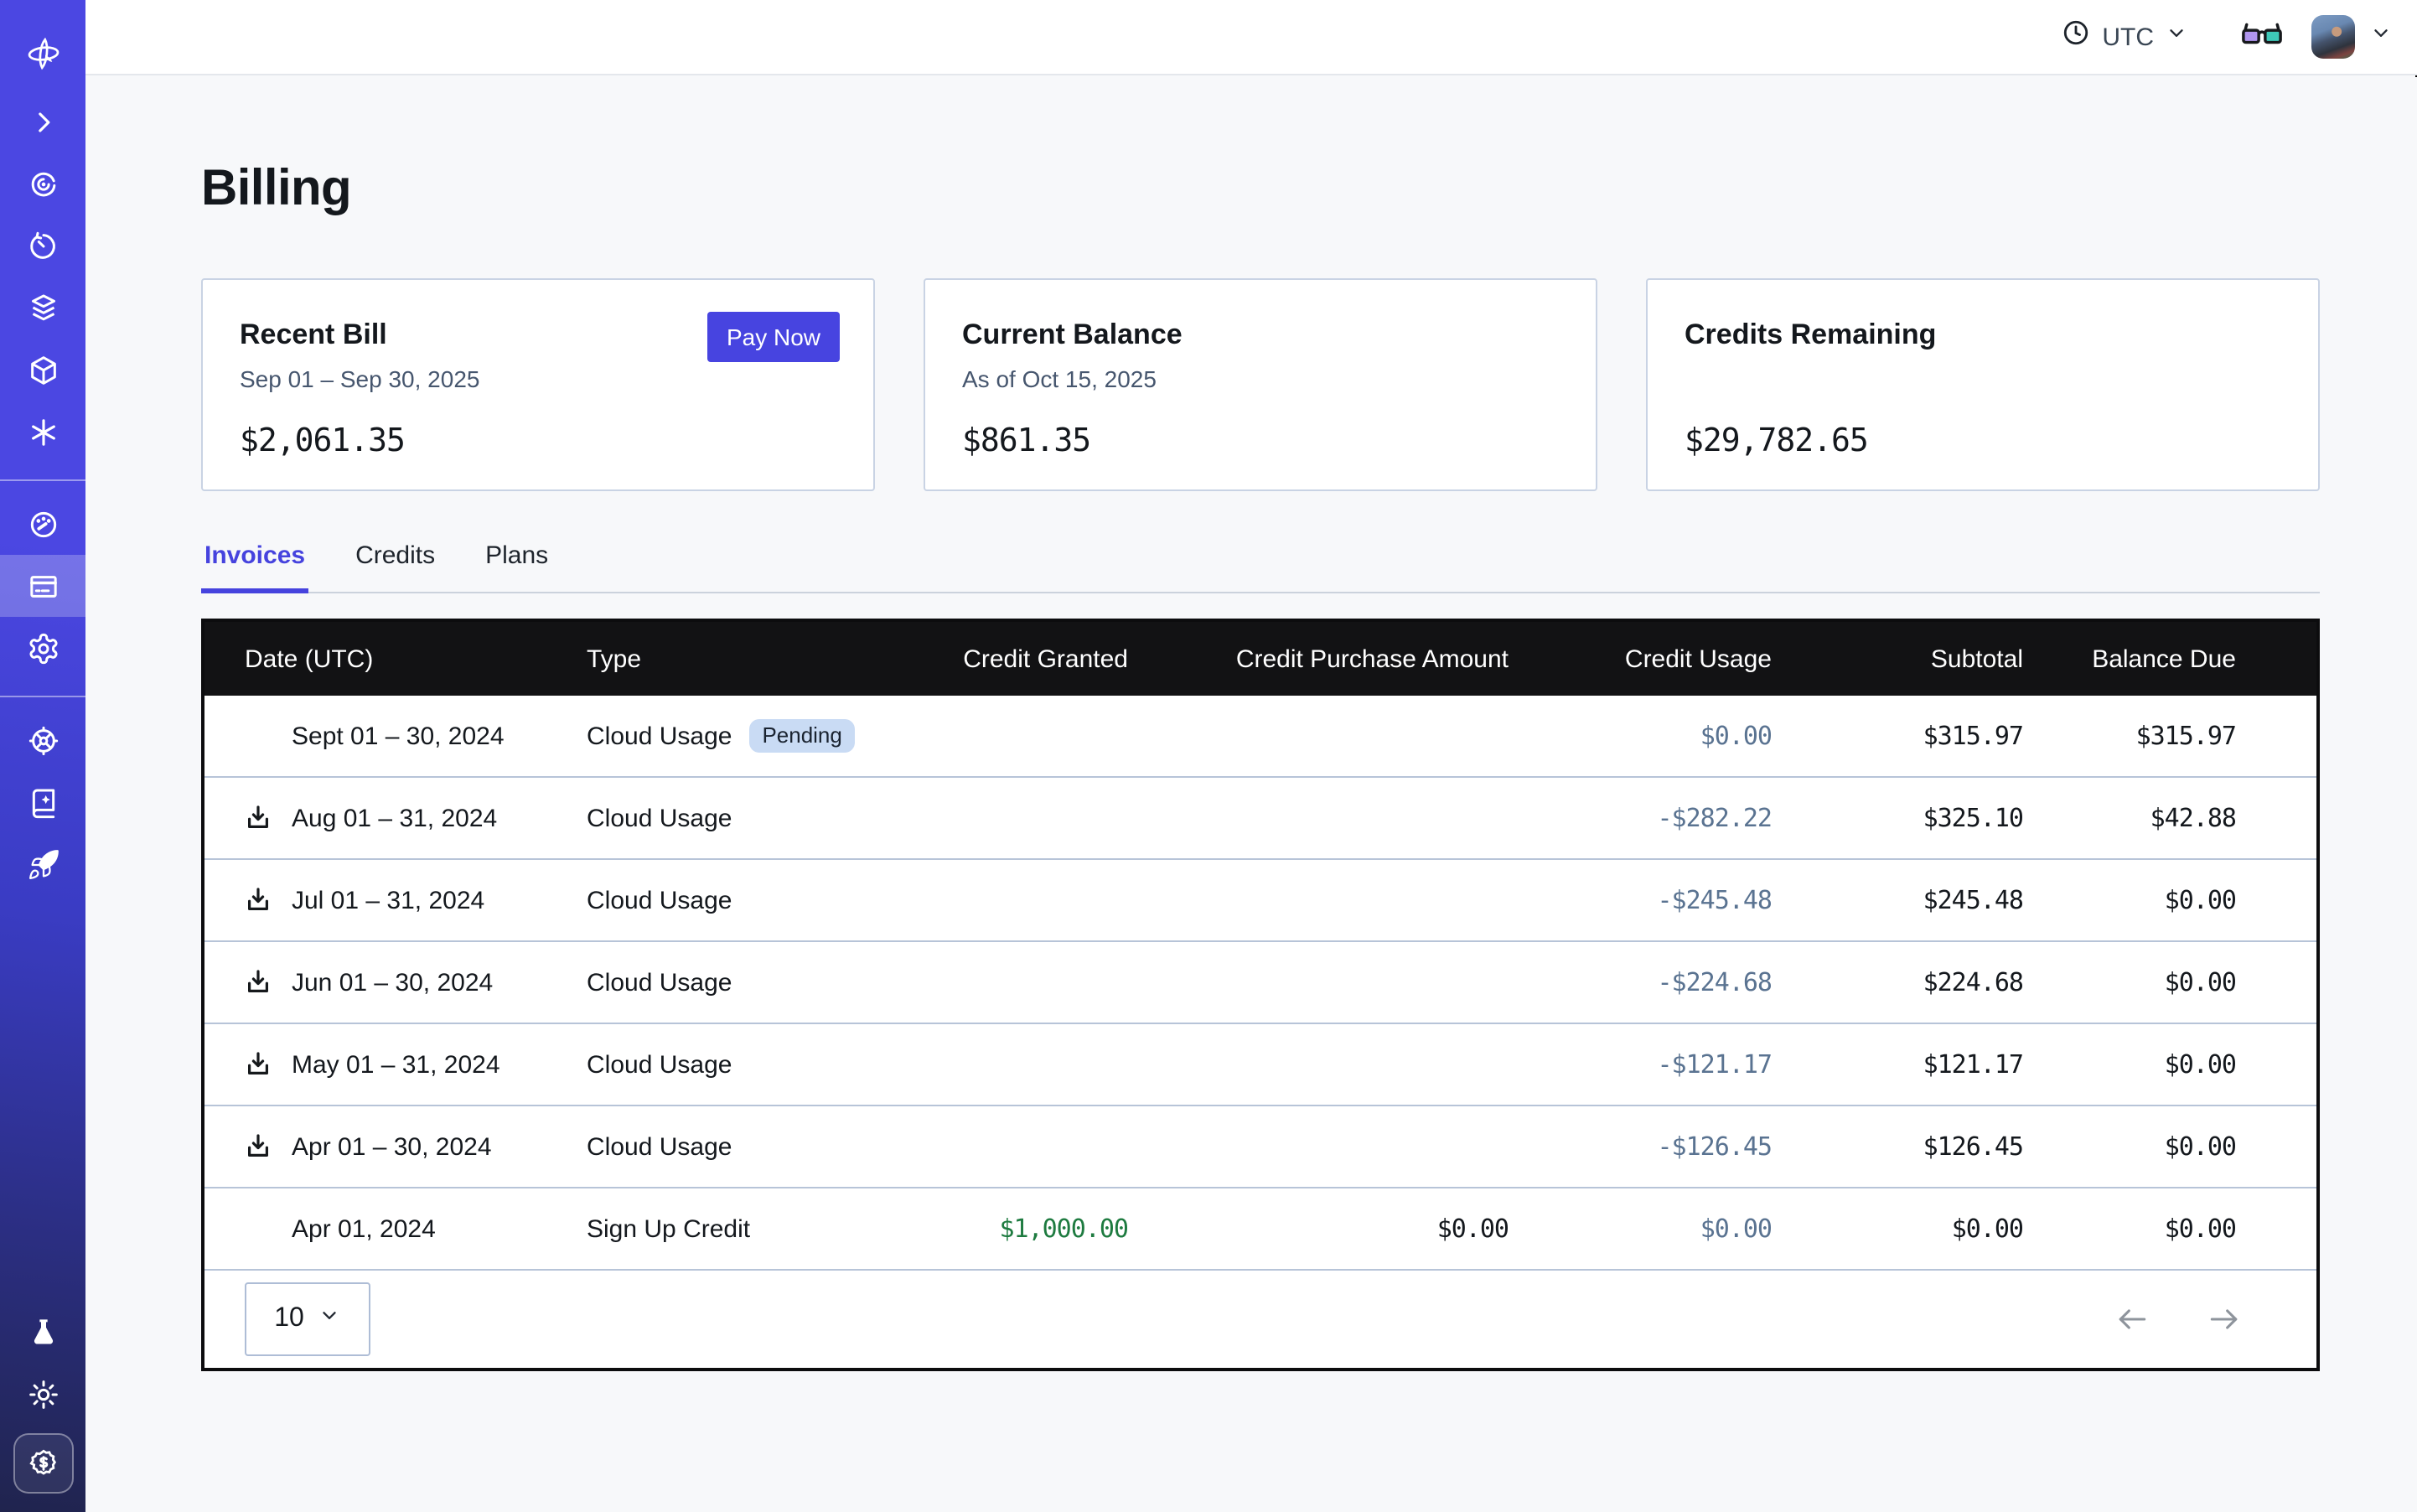  I want to click on sidebar-item-theme-toggle, so click(42, 1394).